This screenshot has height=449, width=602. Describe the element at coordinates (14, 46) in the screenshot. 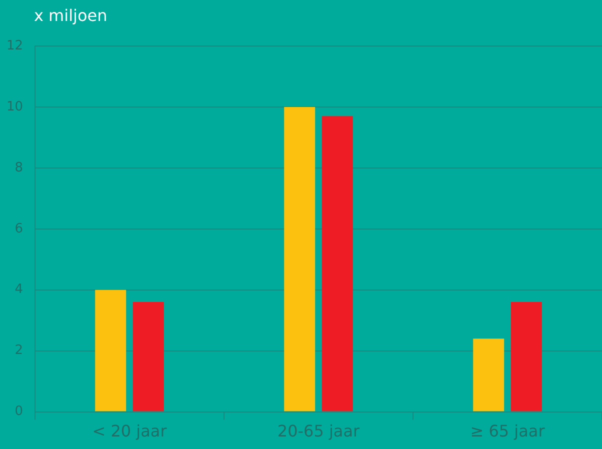

I see `y-tick-label: 12` at that location.